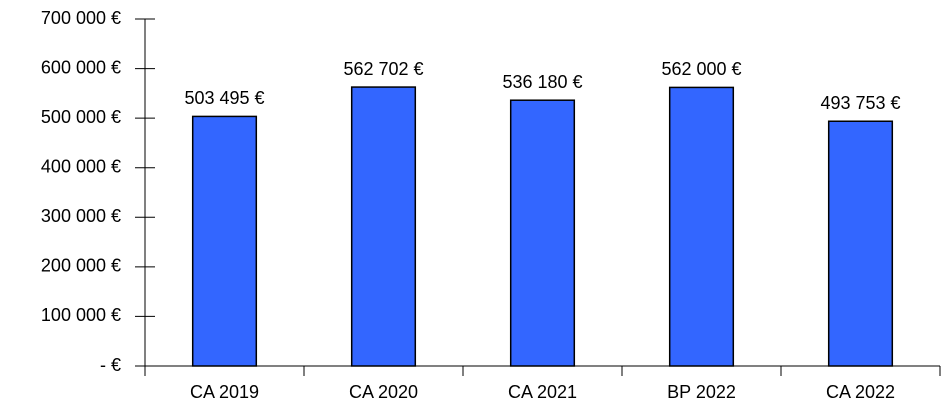 Image resolution: width=950 pixels, height=406 pixels. Describe the element at coordinates (110, 365) in the screenshot. I see `y-tick-label: - €` at that location.